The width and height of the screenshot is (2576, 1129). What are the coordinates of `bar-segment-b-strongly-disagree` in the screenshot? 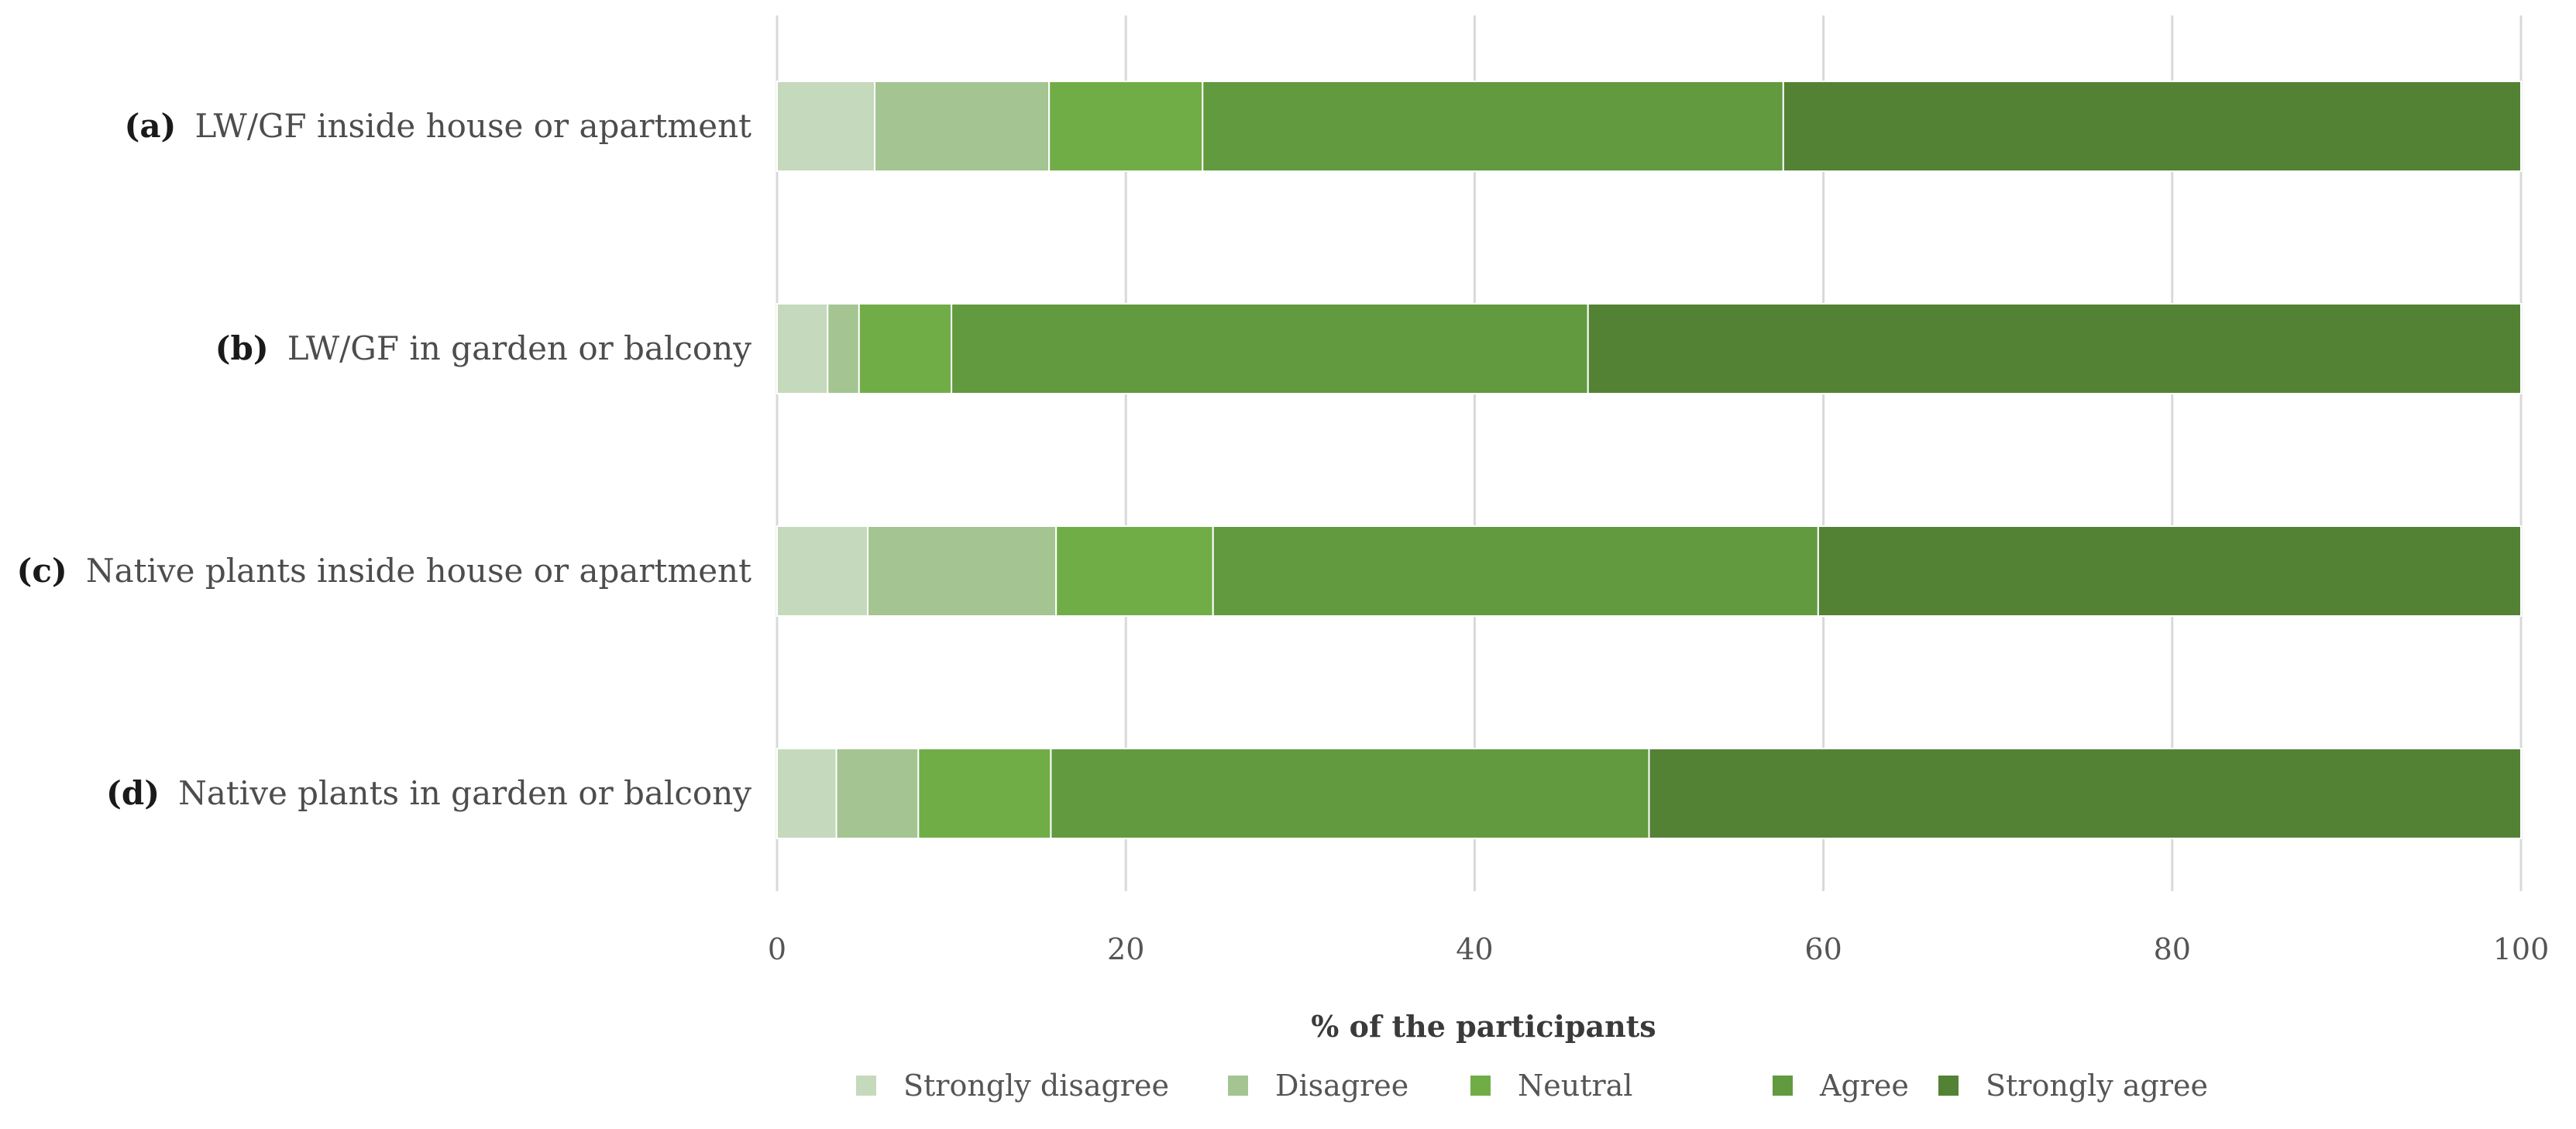 It's located at (802, 349).